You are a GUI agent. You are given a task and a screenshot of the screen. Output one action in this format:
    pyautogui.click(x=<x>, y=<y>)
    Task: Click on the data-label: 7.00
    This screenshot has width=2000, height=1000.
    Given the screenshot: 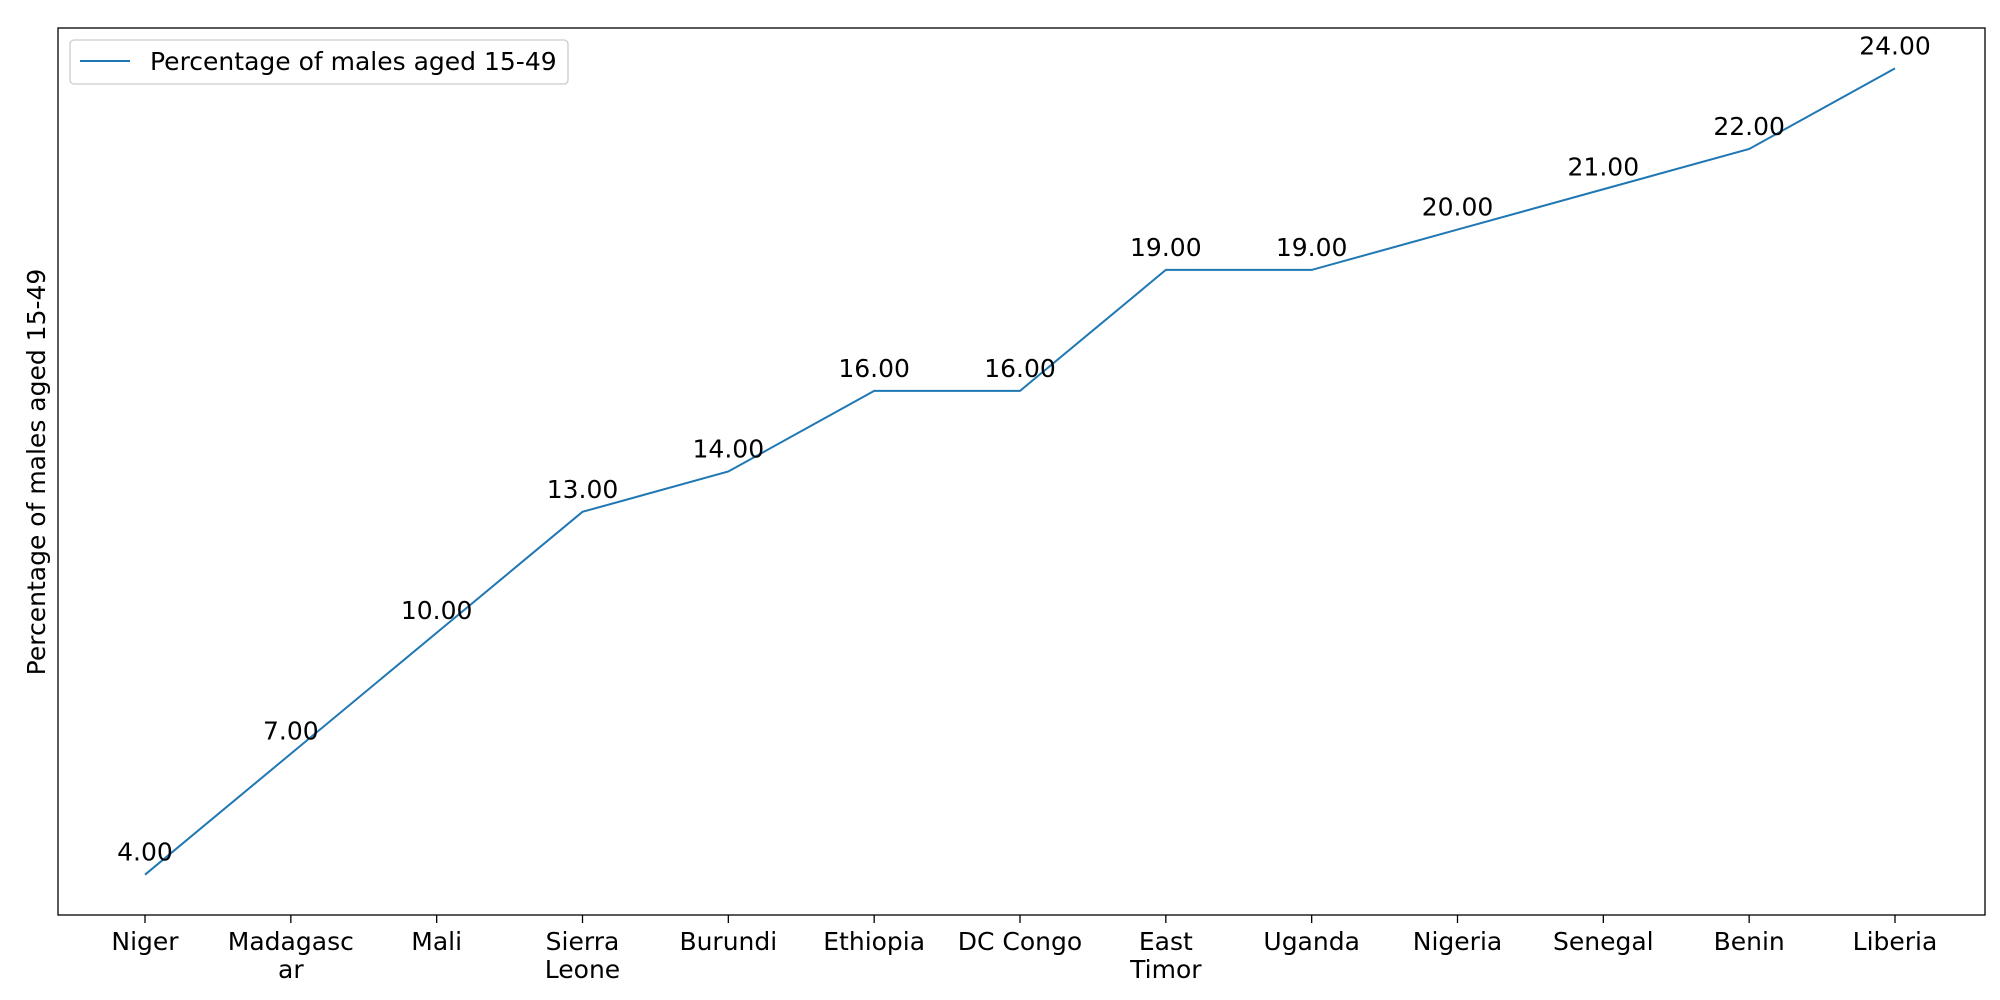 What is the action you would take?
    pyautogui.click(x=291, y=731)
    